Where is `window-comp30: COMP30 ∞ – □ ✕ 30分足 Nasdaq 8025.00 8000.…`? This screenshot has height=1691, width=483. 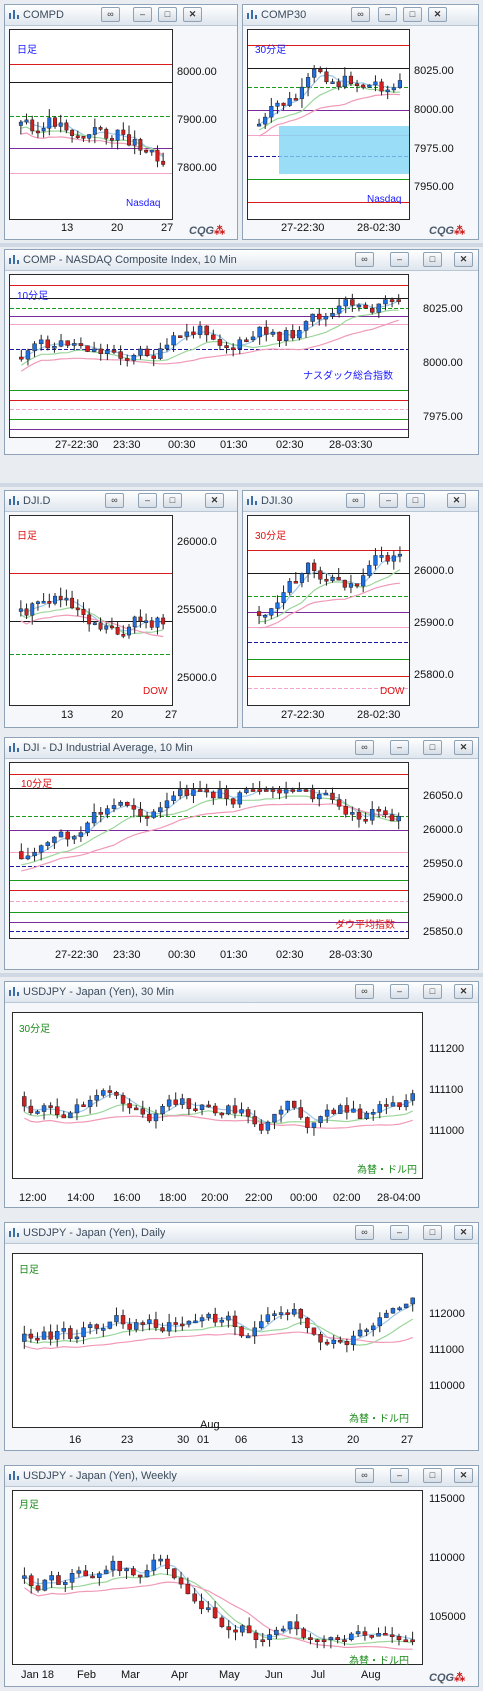
window-comp30: COMP30 ∞ – □ ✕ 30分足 Nasdaq 8025.00 8000.… is located at coordinates (360, 122).